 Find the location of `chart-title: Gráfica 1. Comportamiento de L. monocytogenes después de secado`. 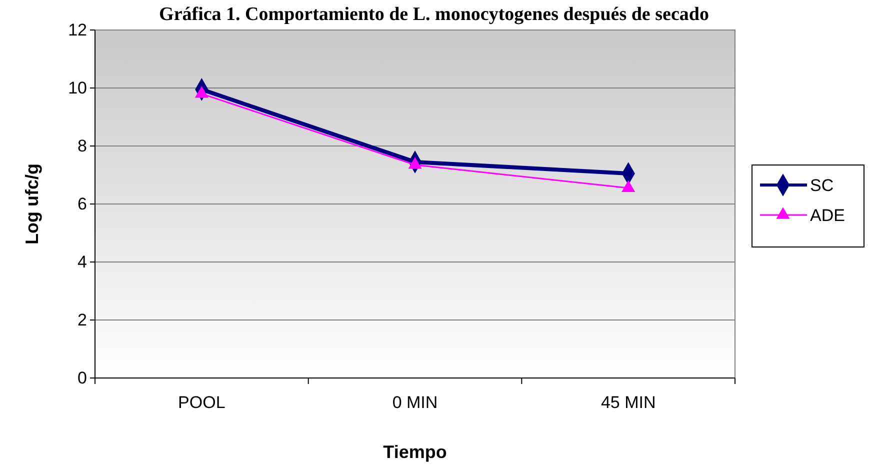

chart-title: Gráfica 1. Comportamiento de L. monocytogenes después de secado is located at coordinates (434, 14).